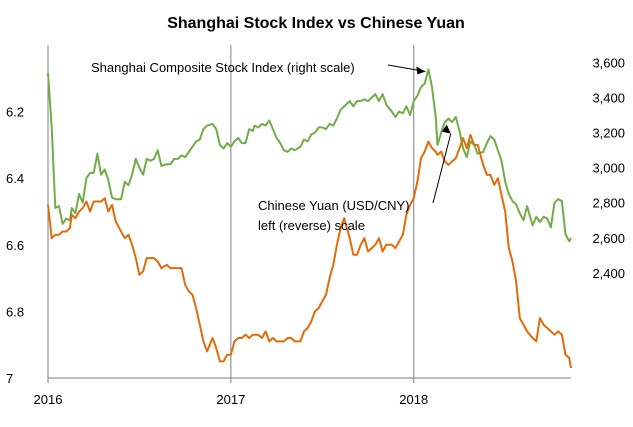 This screenshot has width=633, height=427. What do you see at coordinates (15, 311) in the screenshot?
I see `left-tick-label: 6.8` at bounding box center [15, 311].